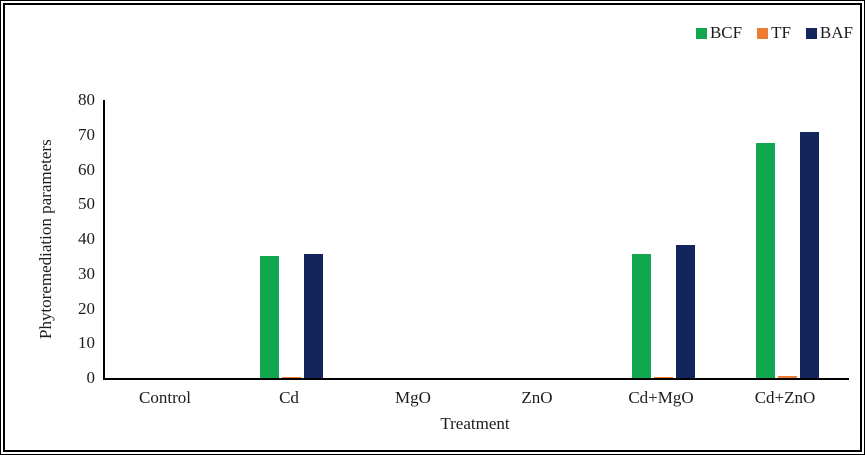 The width and height of the screenshot is (865, 455). What do you see at coordinates (811, 33) in the screenshot?
I see `legend-swatch-baf-icon` at bounding box center [811, 33].